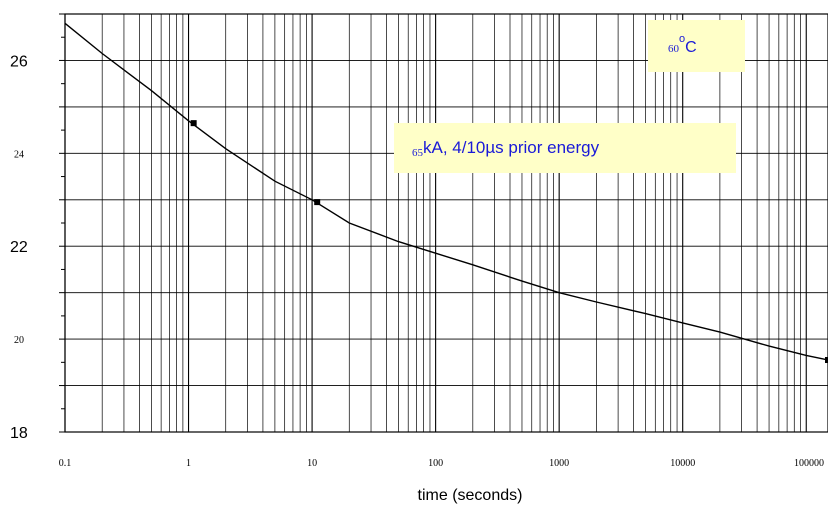  Describe the element at coordinates (682, 39) in the screenshot. I see `temperature-sup: o` at that location.